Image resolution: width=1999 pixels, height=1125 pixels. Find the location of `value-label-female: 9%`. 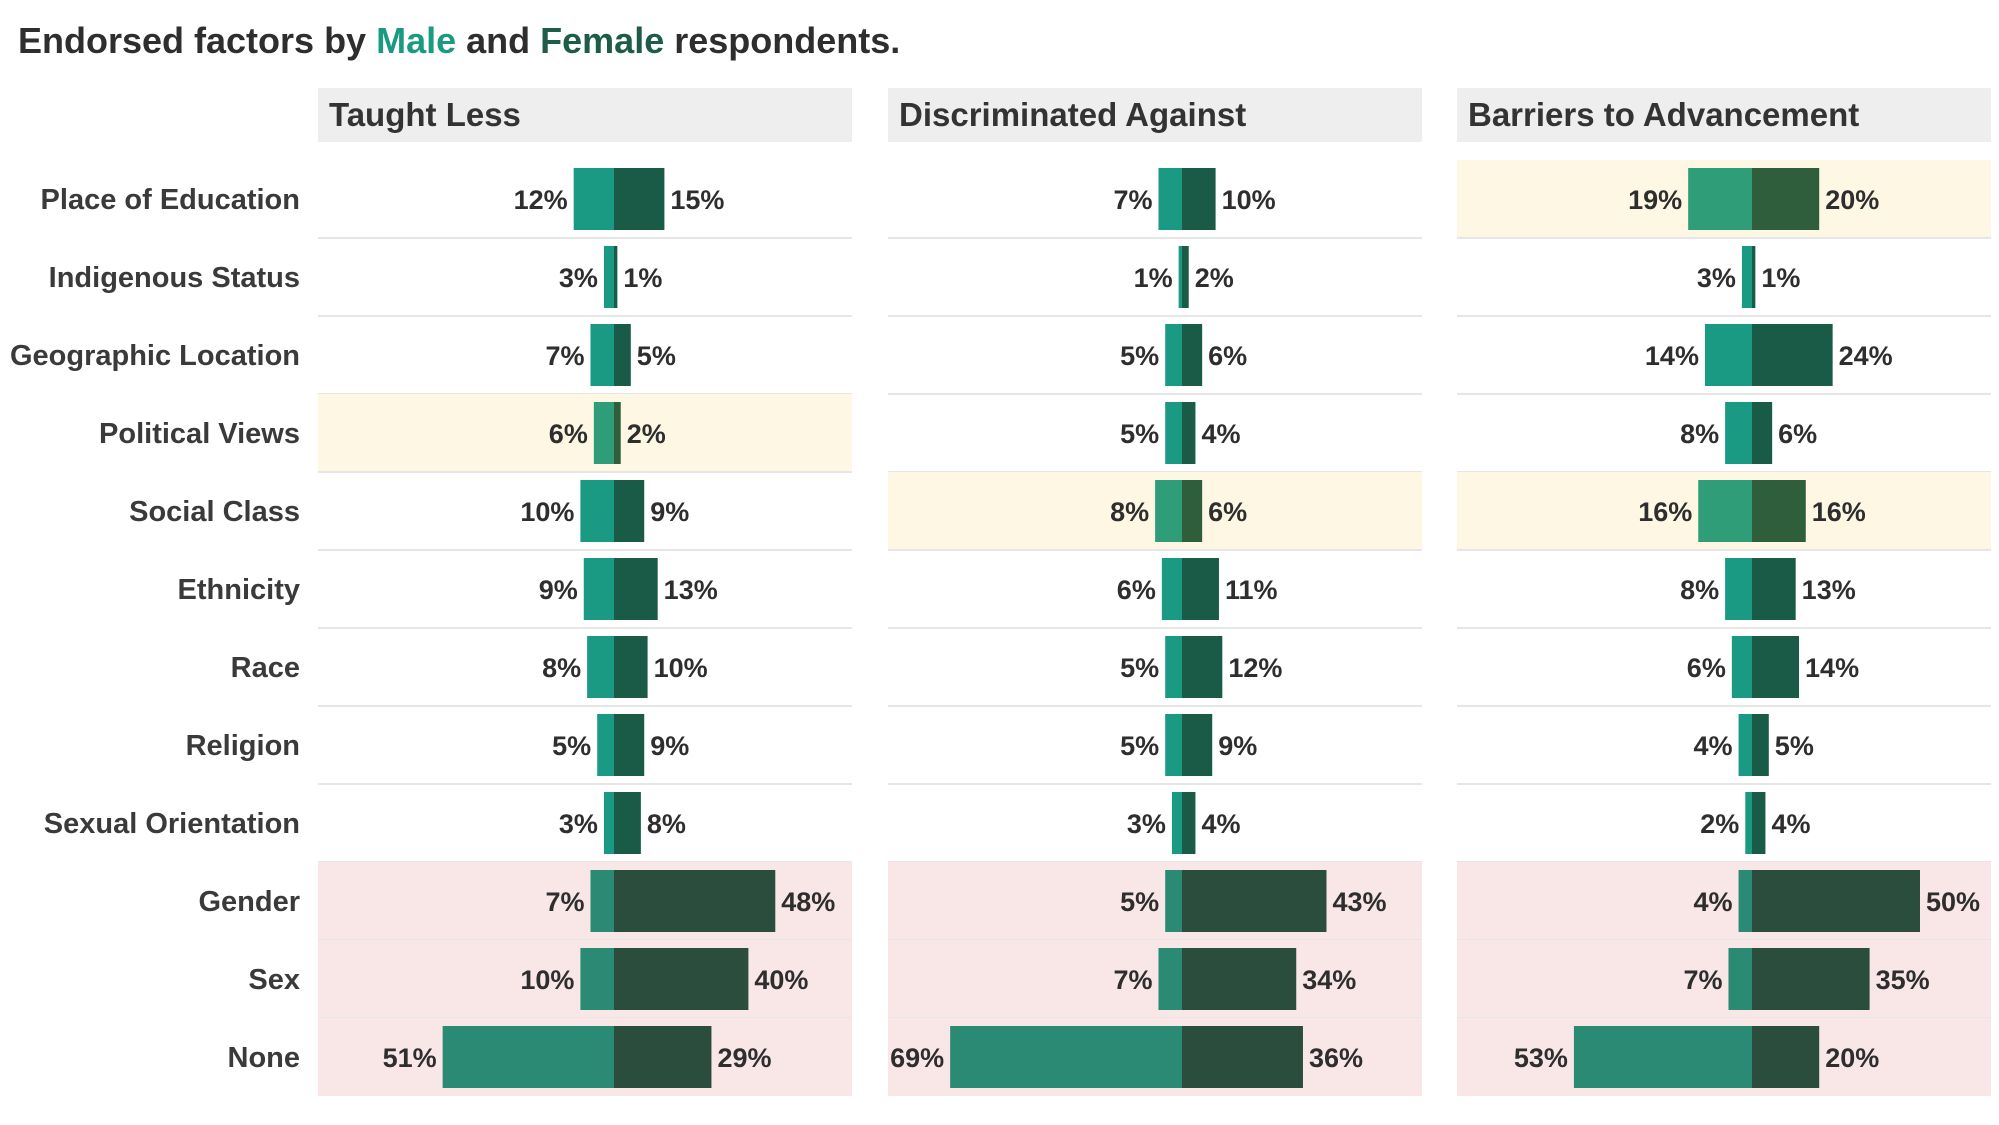

value-label-female: 9% is located at coordinates (669, 746).